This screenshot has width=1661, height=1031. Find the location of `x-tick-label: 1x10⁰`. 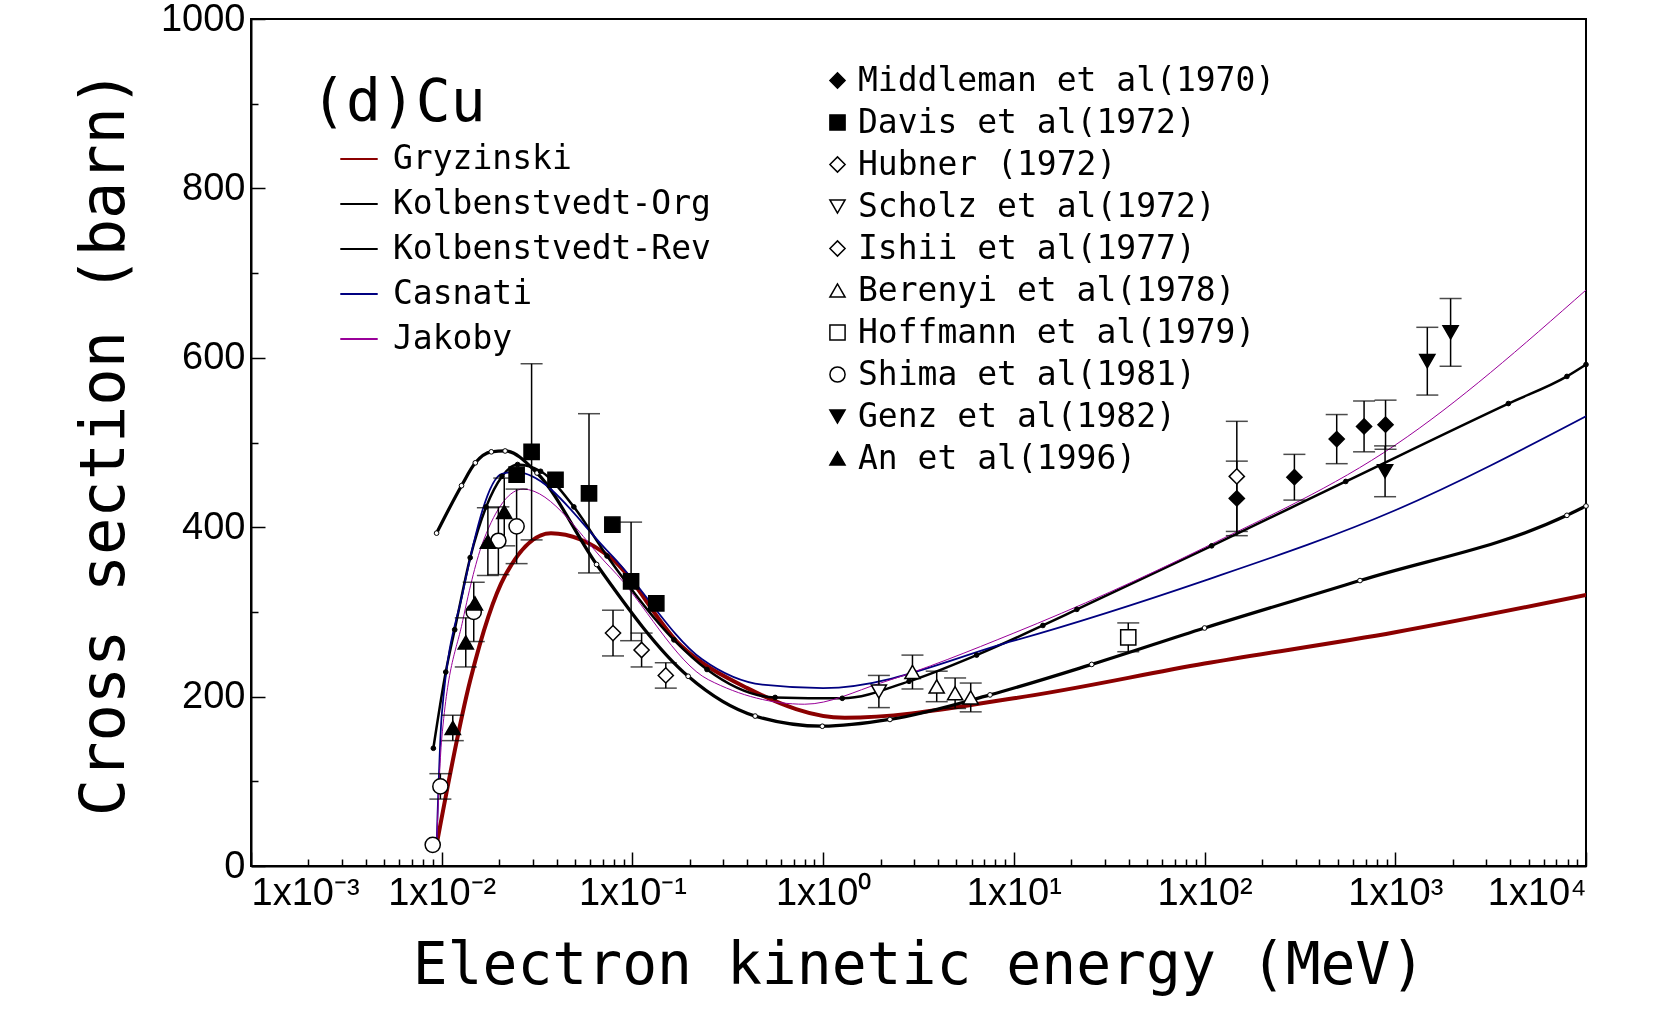

x-tick-label: 1x10⁰ is located at coordinates (823, 891).